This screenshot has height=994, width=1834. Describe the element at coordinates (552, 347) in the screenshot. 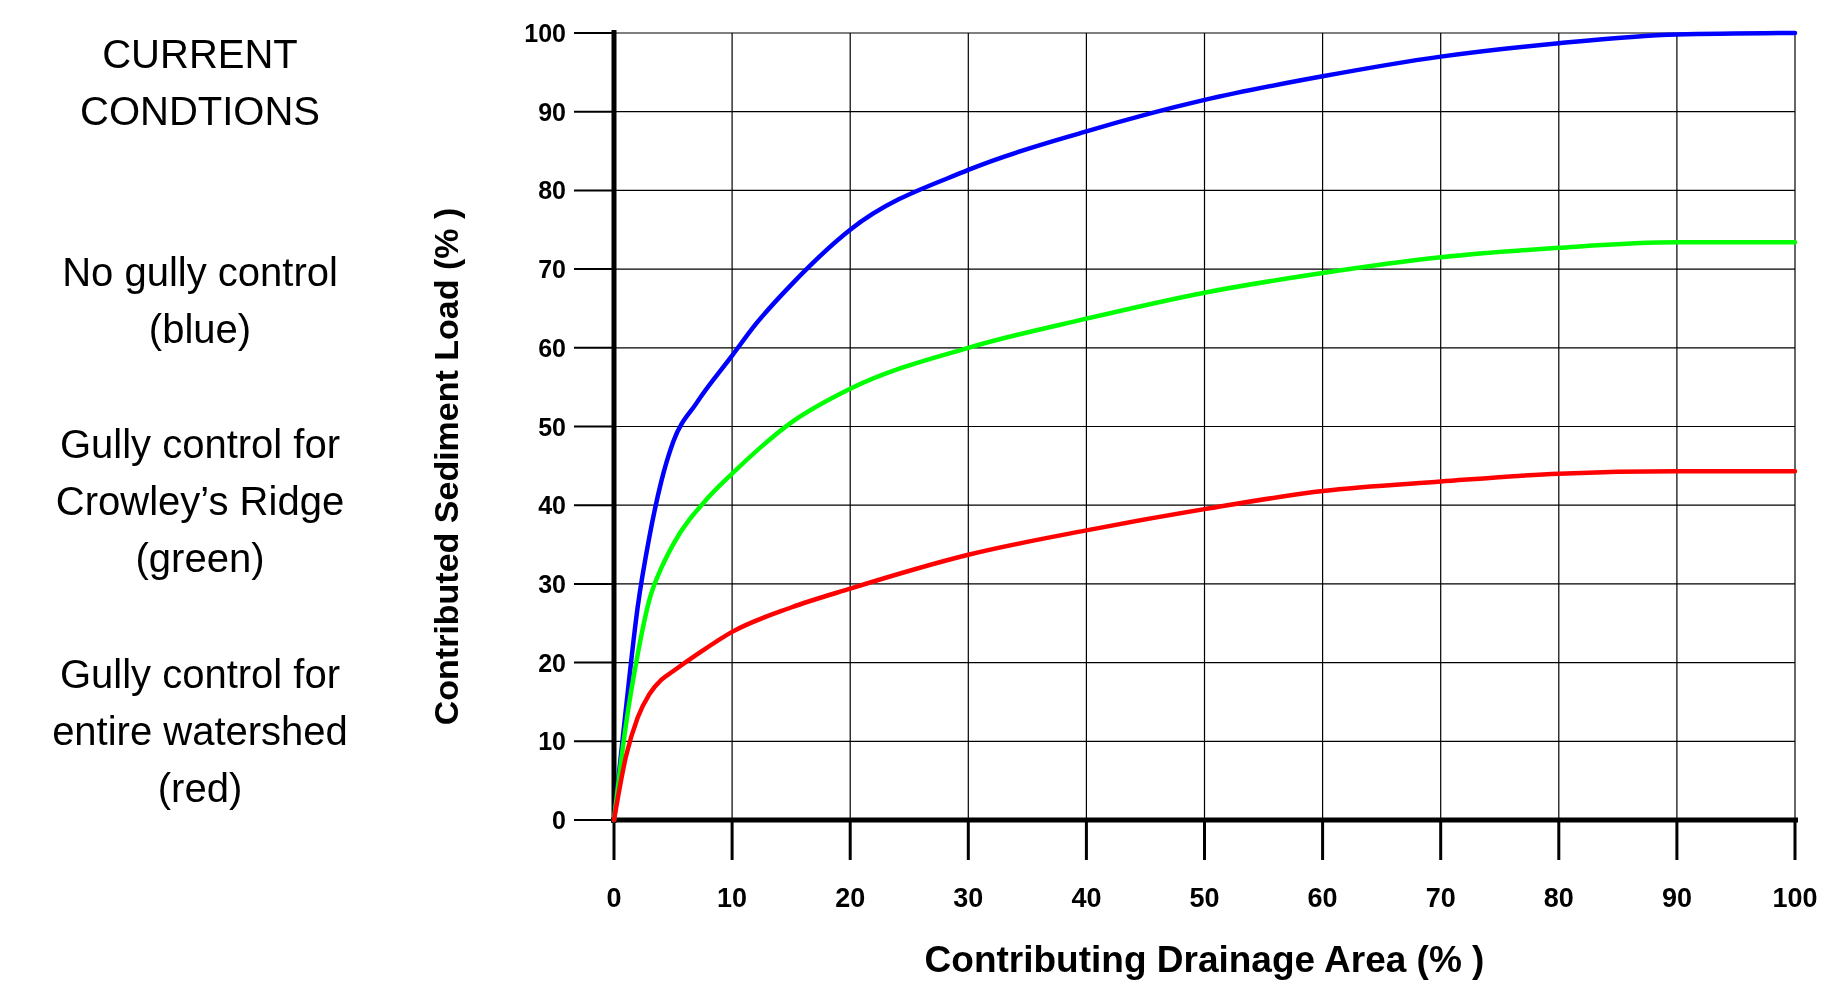

I see `y-tick-label: 60` at that location.